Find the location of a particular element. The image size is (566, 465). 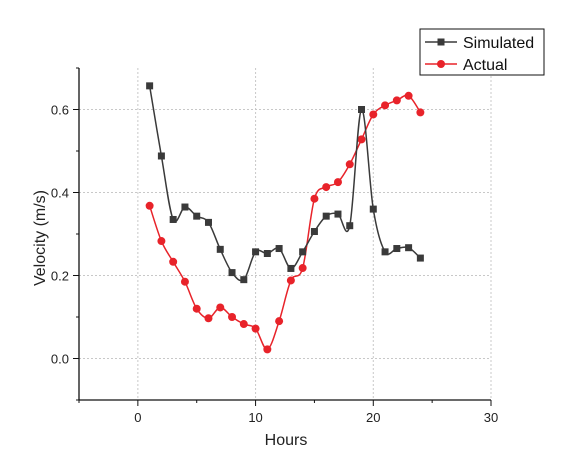

y-tick-label: 0.0 is located at coordinates (60, 359).